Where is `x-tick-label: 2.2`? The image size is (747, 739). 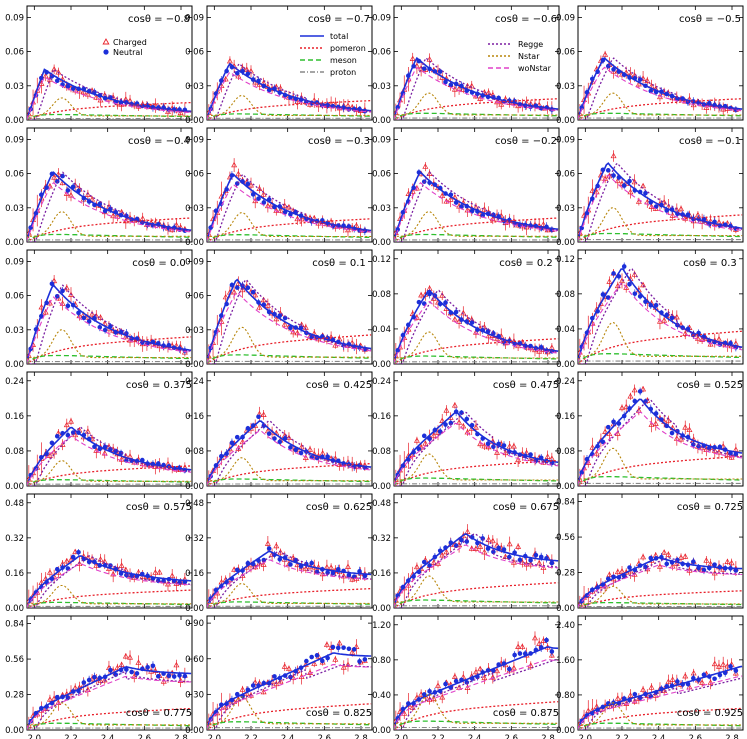 x-tick-label: 2.2 is located at coordinates (71, 736).